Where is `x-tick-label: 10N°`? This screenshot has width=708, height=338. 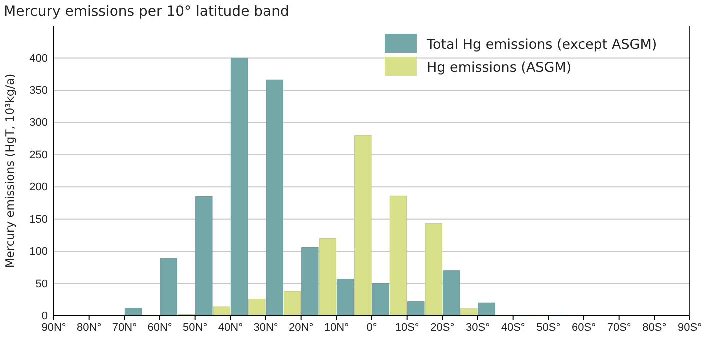
x-tick-label: 10N° is located at coordinates (336, 328).